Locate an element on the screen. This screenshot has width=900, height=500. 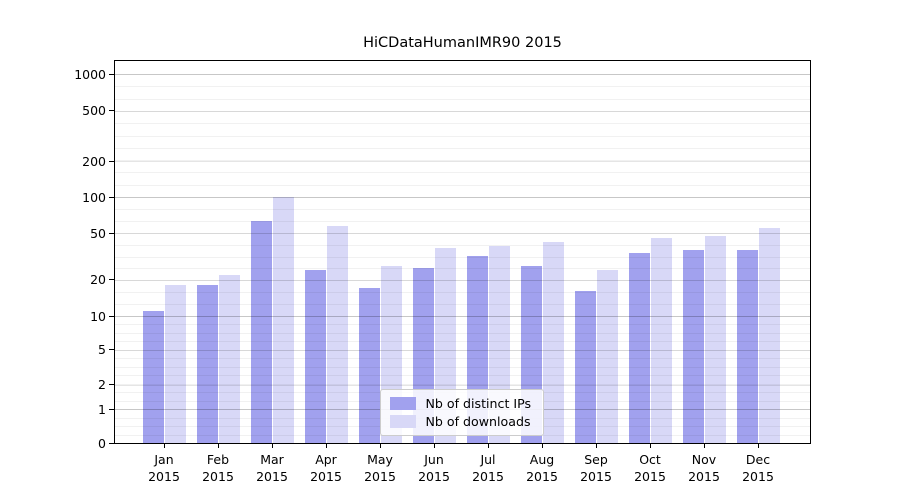
legend-row-distinct-ips: Nb of distinct IPs is located at coordinates (461, 404).